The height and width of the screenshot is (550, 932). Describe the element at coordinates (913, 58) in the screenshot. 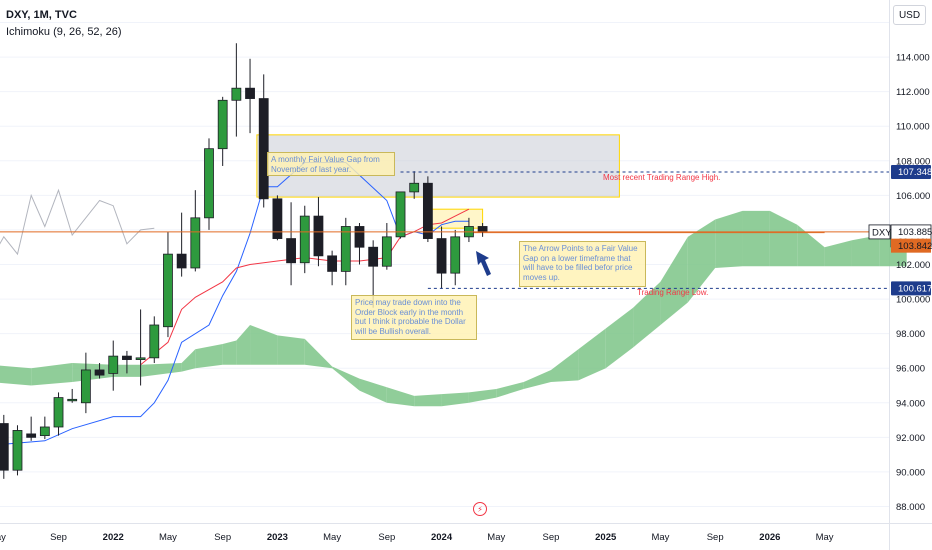

I see `y-tick-label: 114.000` at that location.